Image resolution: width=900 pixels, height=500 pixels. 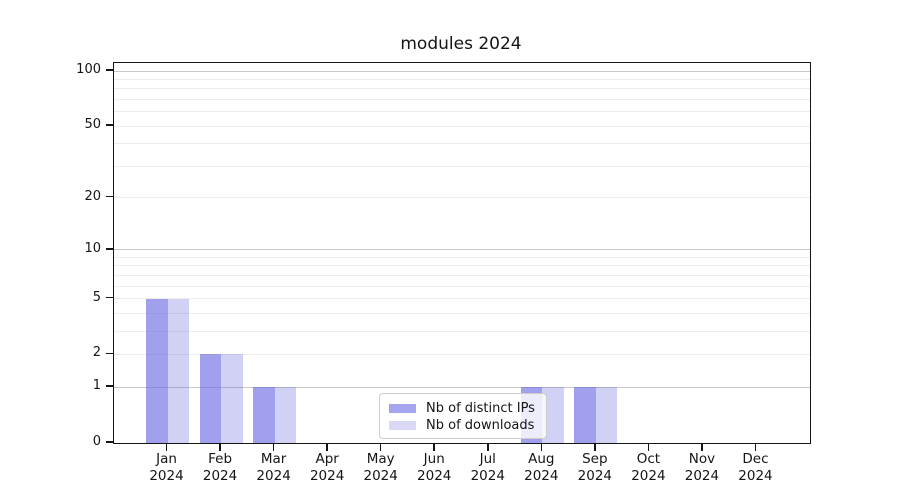 What do you see at coordinates (434, 467) in the screenshot?
I see `x-tick-label: Jun 2024` at bounding box center [434, 467].